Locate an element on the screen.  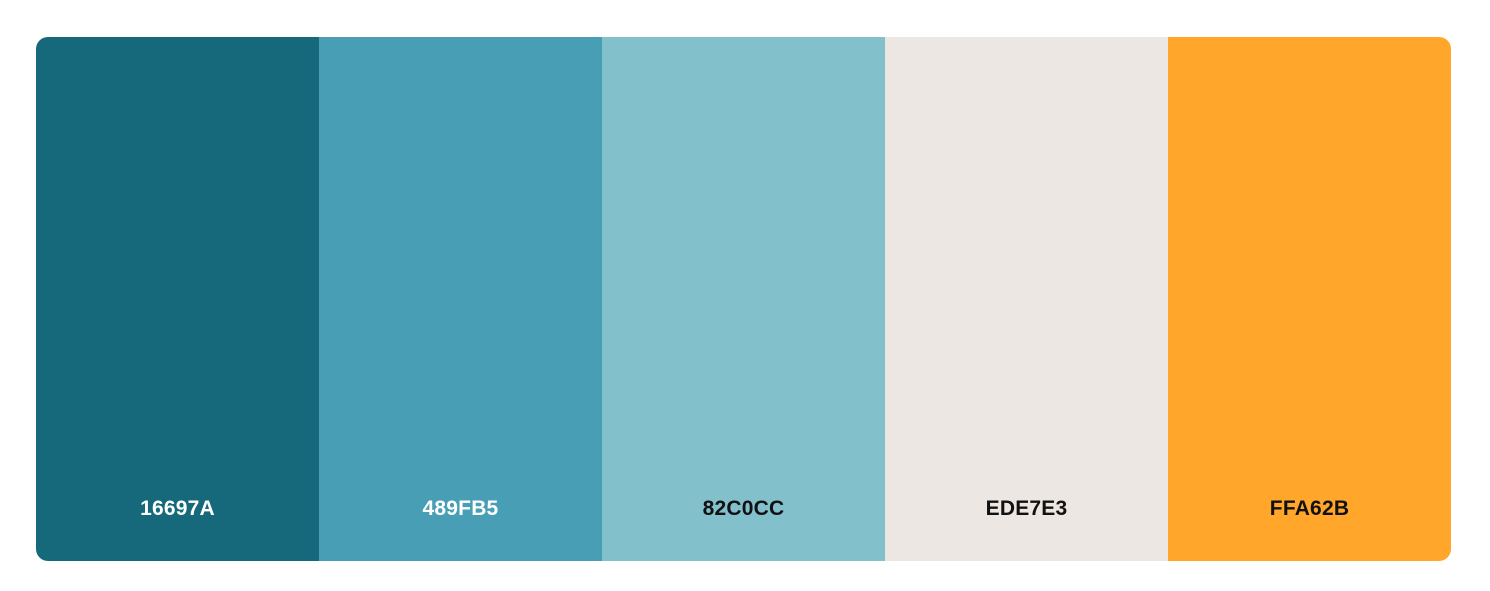
hex-code-label: 489FB5 is located at coordinates (460, 508).